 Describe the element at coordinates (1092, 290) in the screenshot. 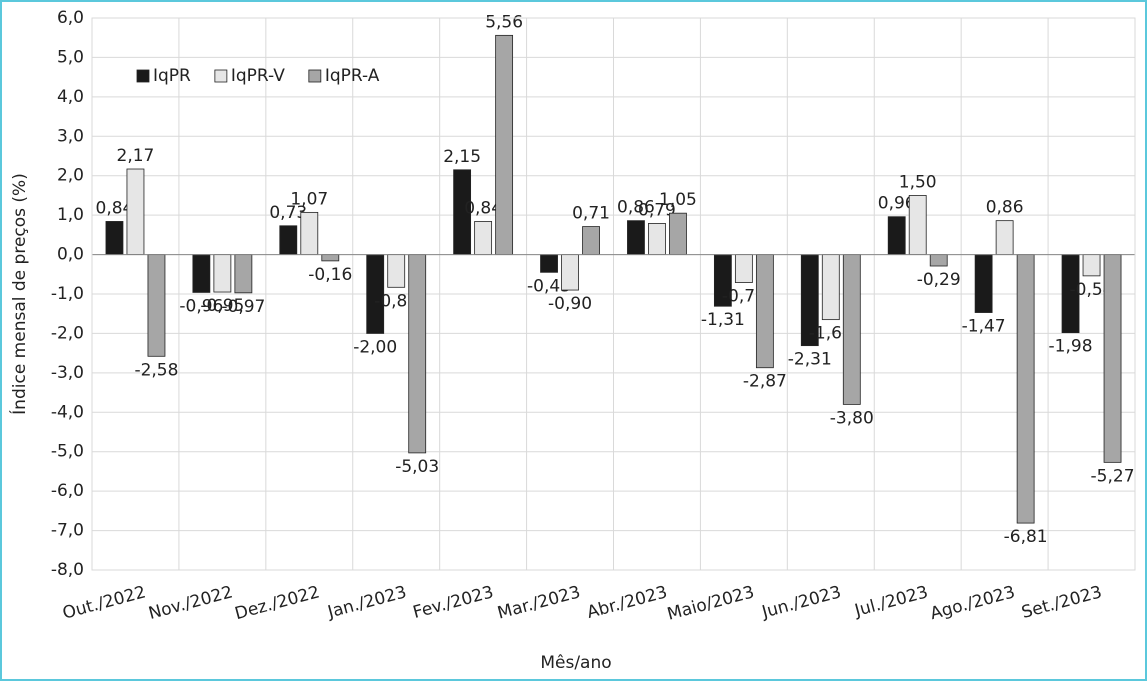

I see `value-label: -0,54` at that location.